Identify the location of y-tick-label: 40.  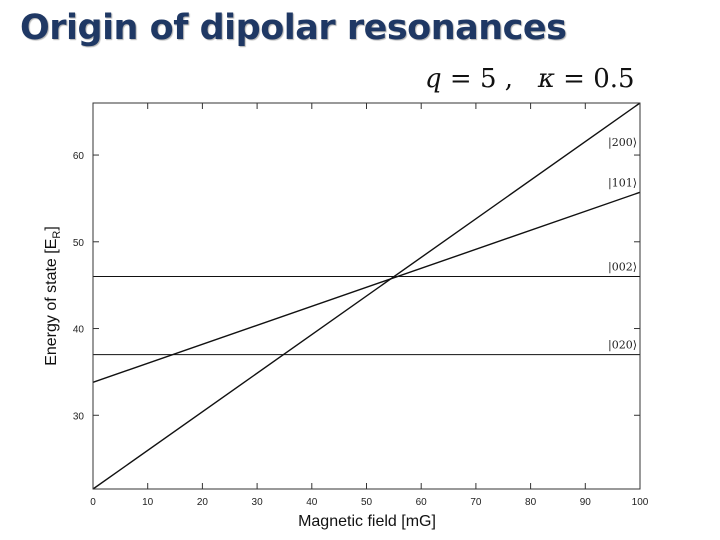
(79, 330).